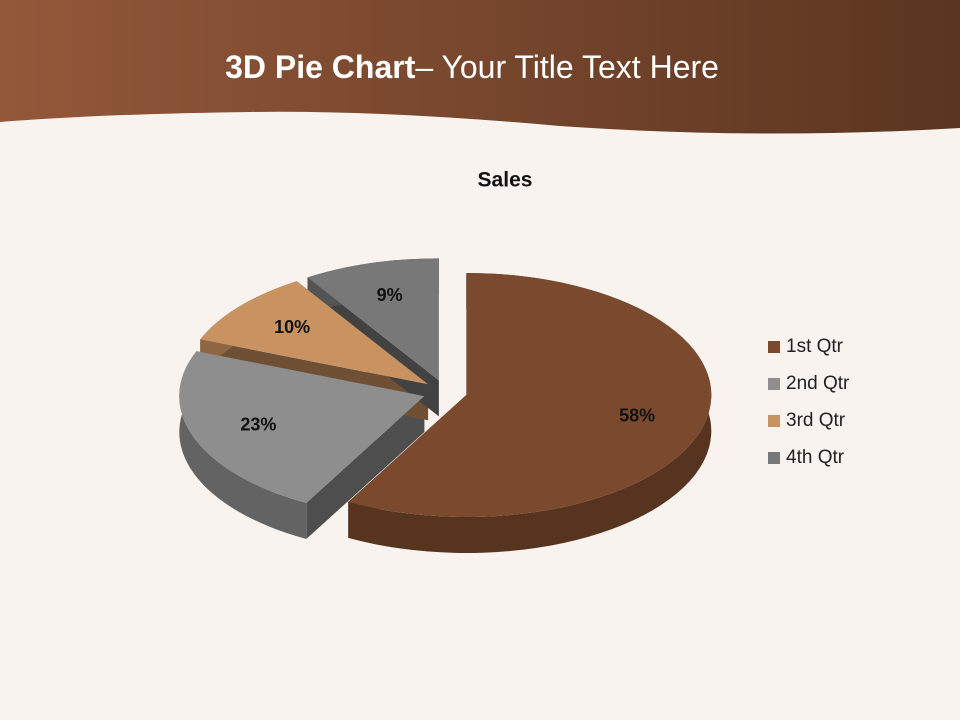 Image resolution: width=960 pixels, height=720 pixels. What do you see at coordinates (818, 383) in the screenshot?
I see `legend-label: 2nd Qtr` at bounding box center [818, 383].